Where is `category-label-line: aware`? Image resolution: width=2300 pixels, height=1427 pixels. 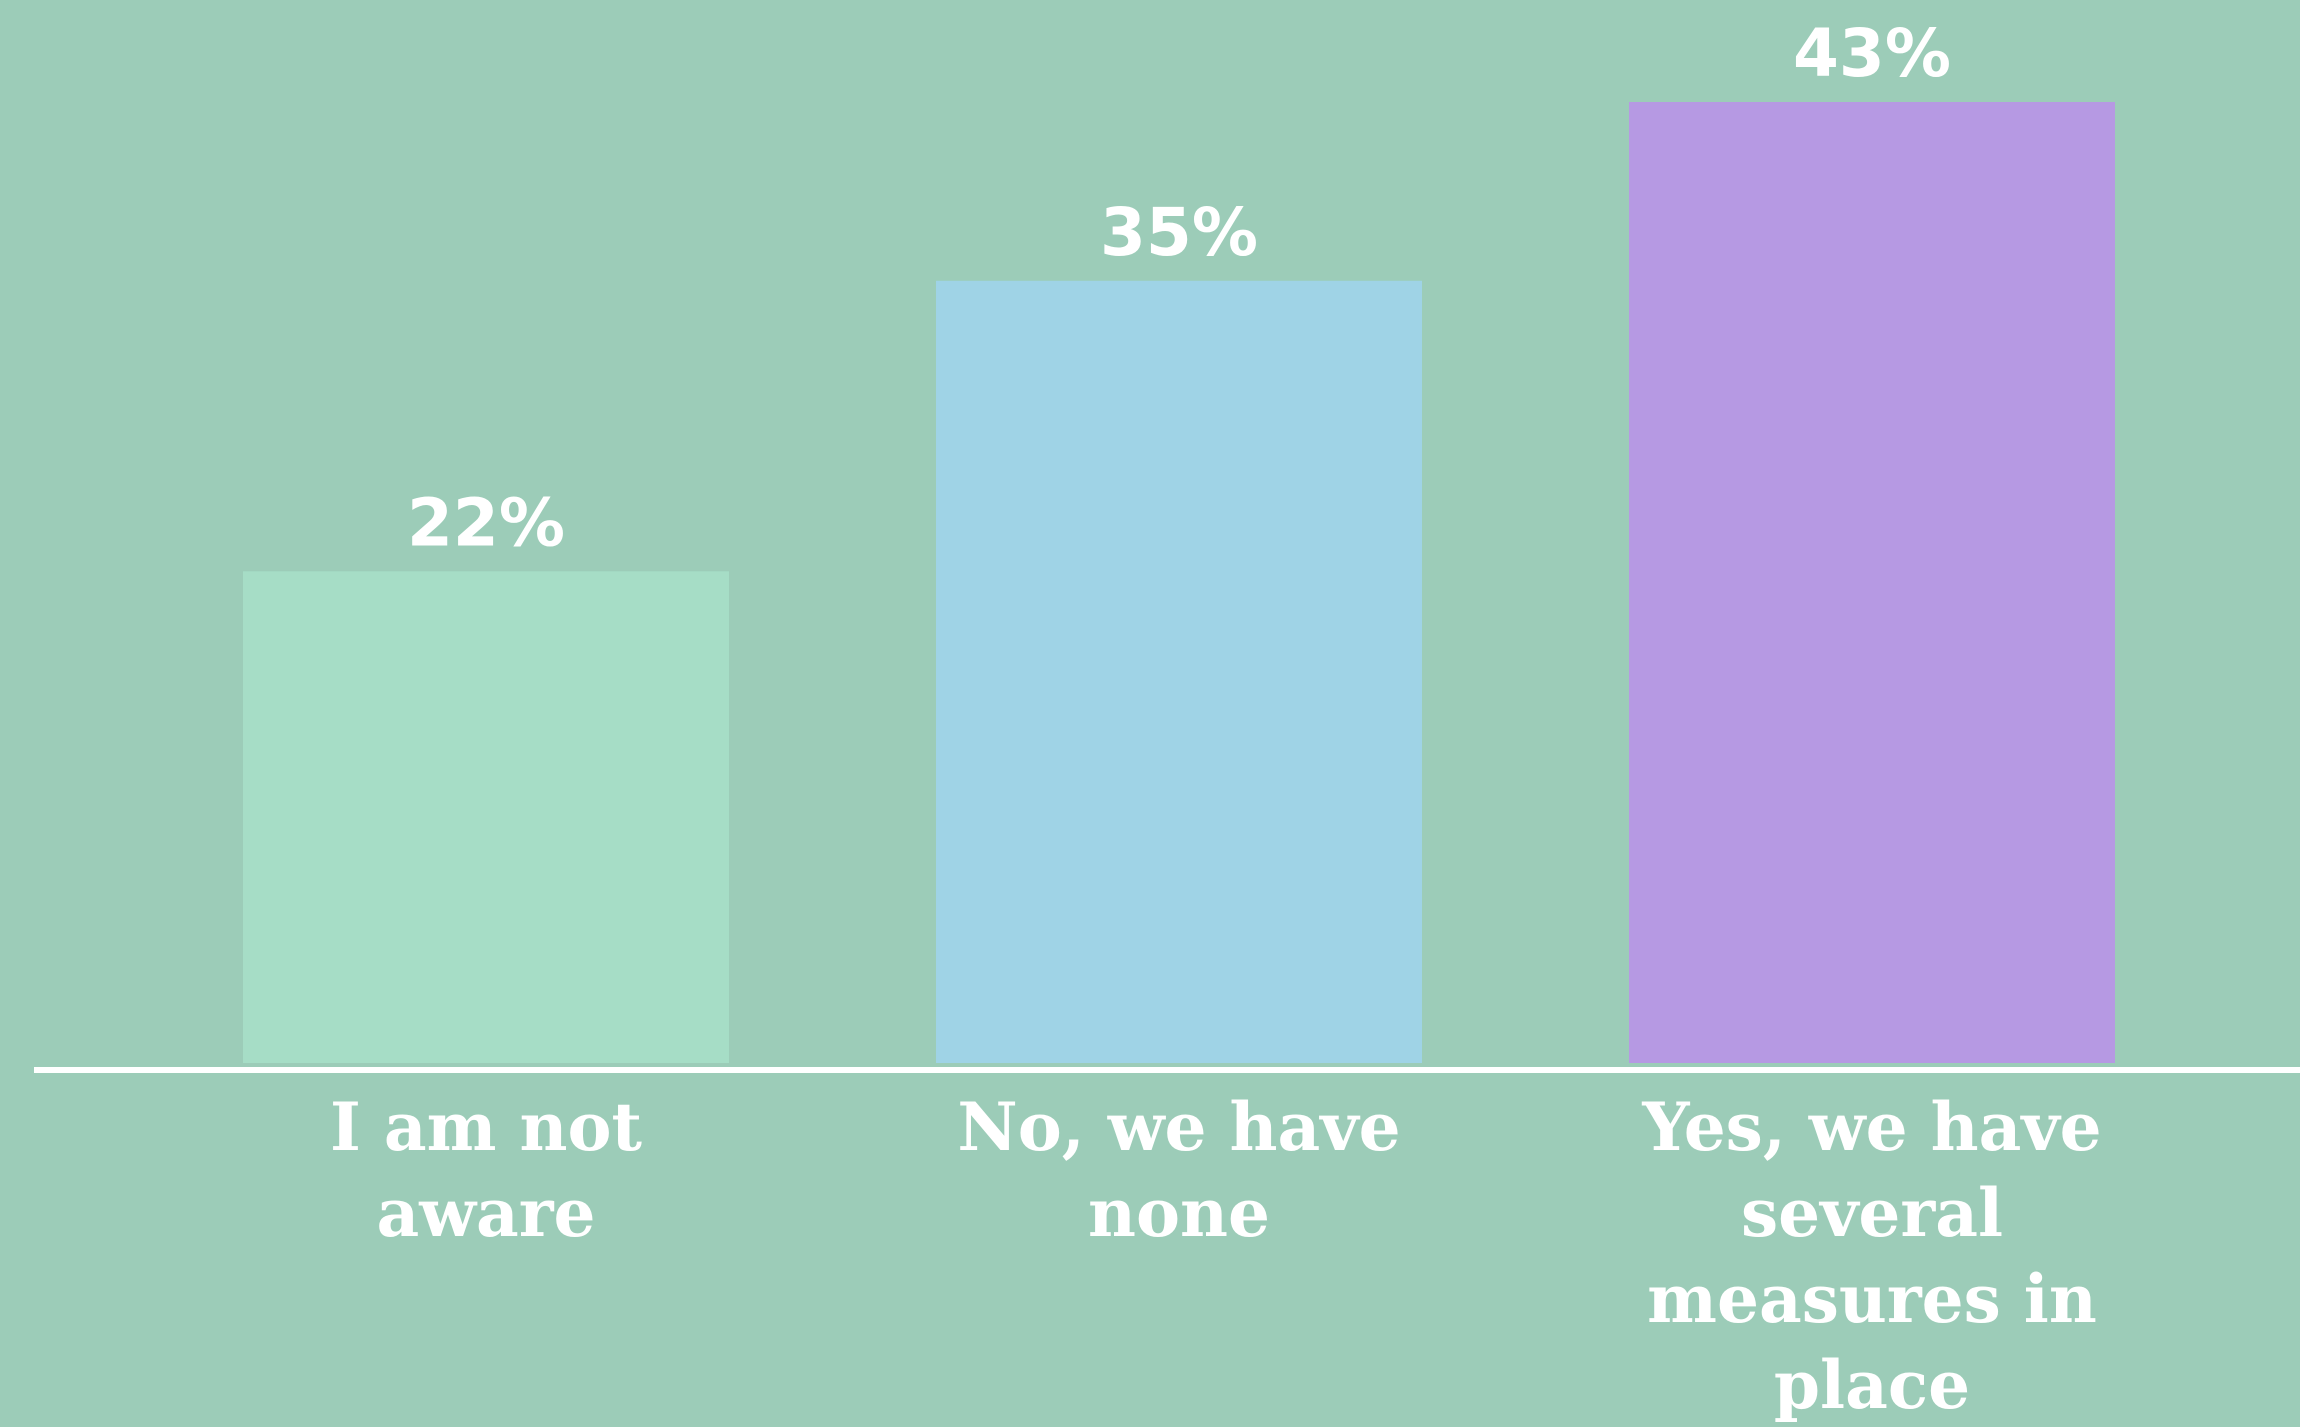 category-label-line: aware is located at coordinates (485, 1213).